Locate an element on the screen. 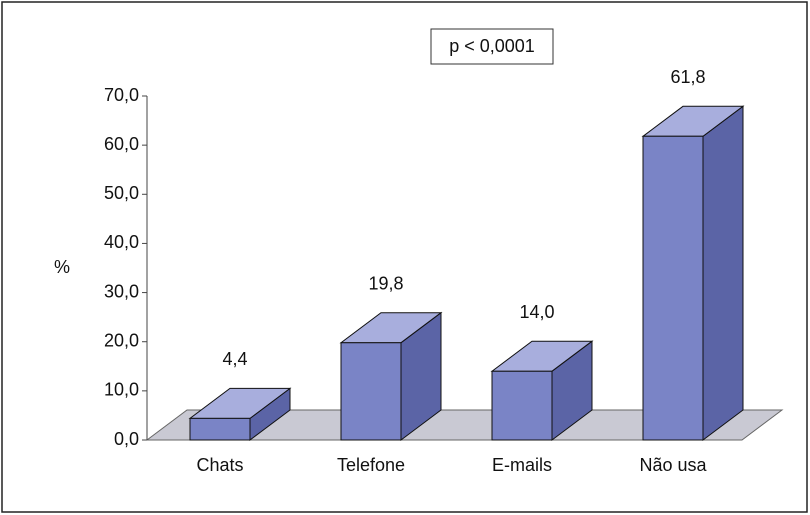 This screenshot has height=515, width=810. bar-side is located at coordinates (723, 273).